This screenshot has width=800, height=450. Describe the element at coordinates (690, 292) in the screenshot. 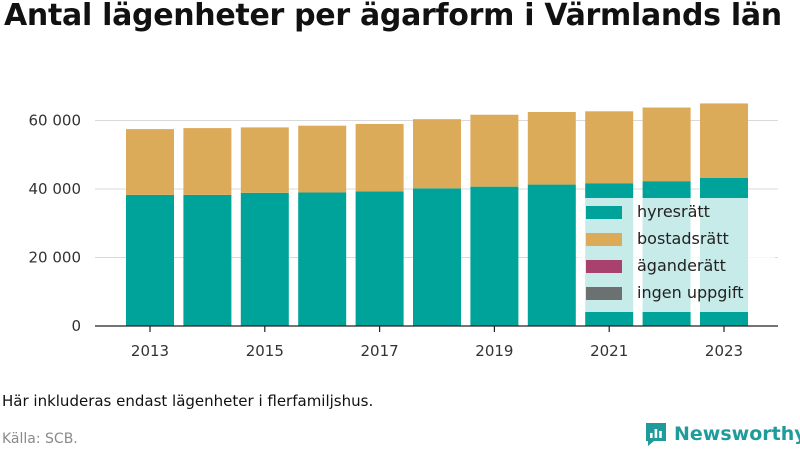

I see `legend-label: ingen uppgift` at that location.